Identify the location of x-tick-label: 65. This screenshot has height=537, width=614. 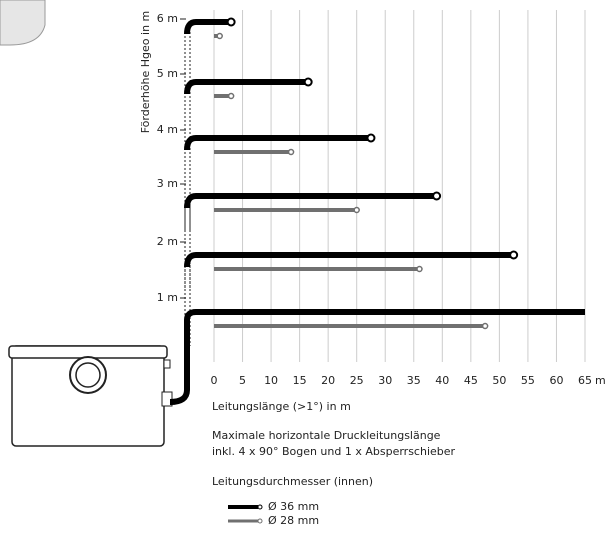
(585, 380).